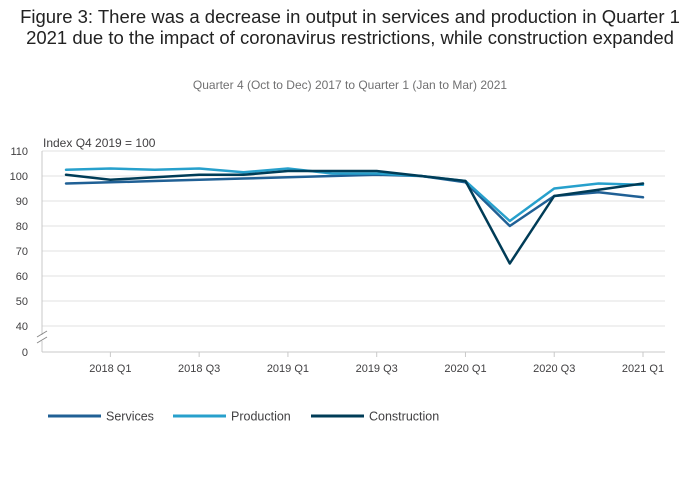  What do you see at coordinates (22, 227) in the screenshot?
I see `y-tick-label: 80` at bounding box center [22, 227].